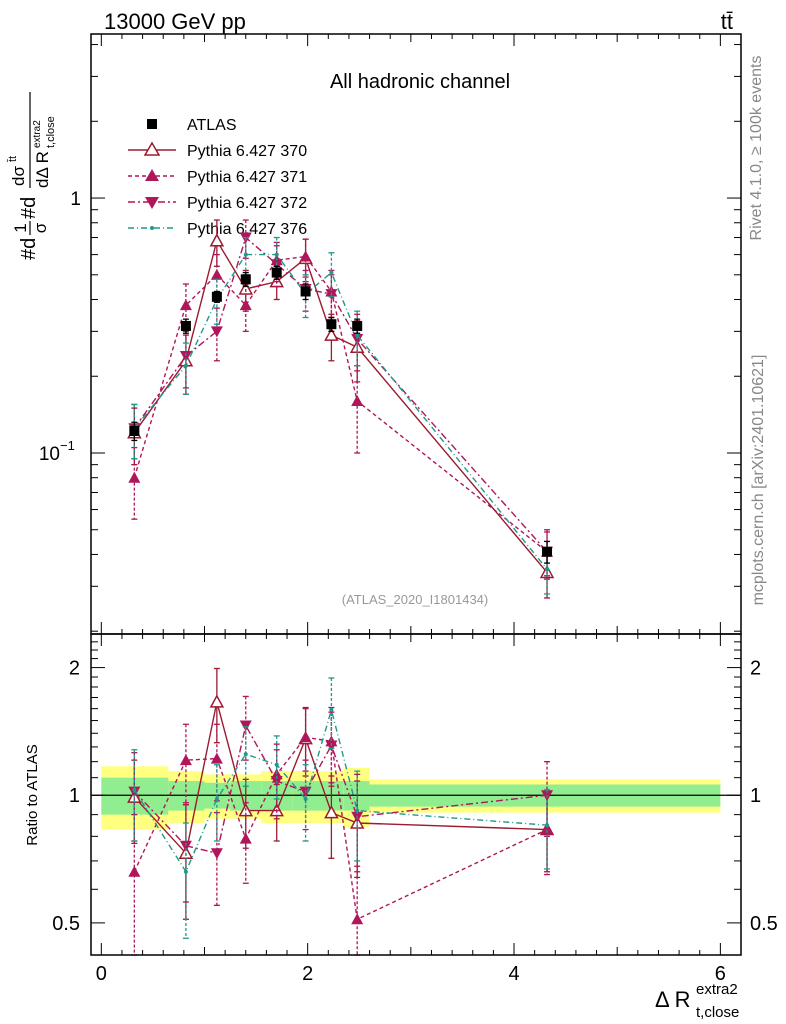  Describe the element at coordinates (152, 175) in the screenshot. I see `legend-marker-py371` at that location.